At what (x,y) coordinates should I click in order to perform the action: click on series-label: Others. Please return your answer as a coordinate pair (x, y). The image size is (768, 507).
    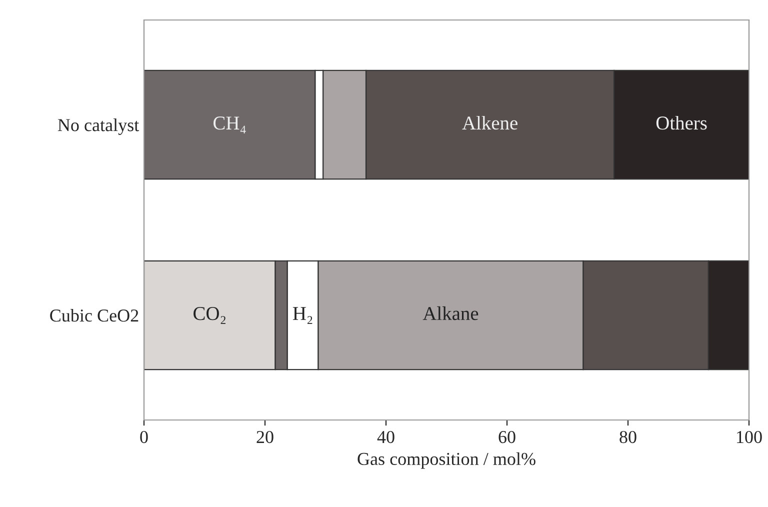
    Looking at the image, I should click on (681, 123).